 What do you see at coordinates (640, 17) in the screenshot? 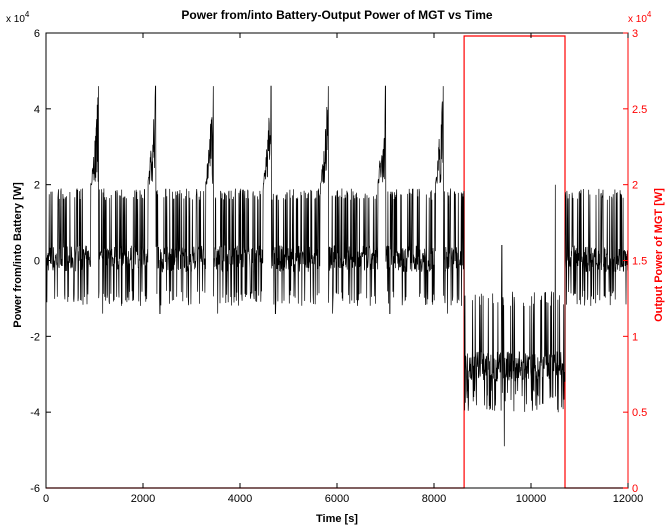
I see `right-exponent-label: x 104` at bounding box center [640, 17].